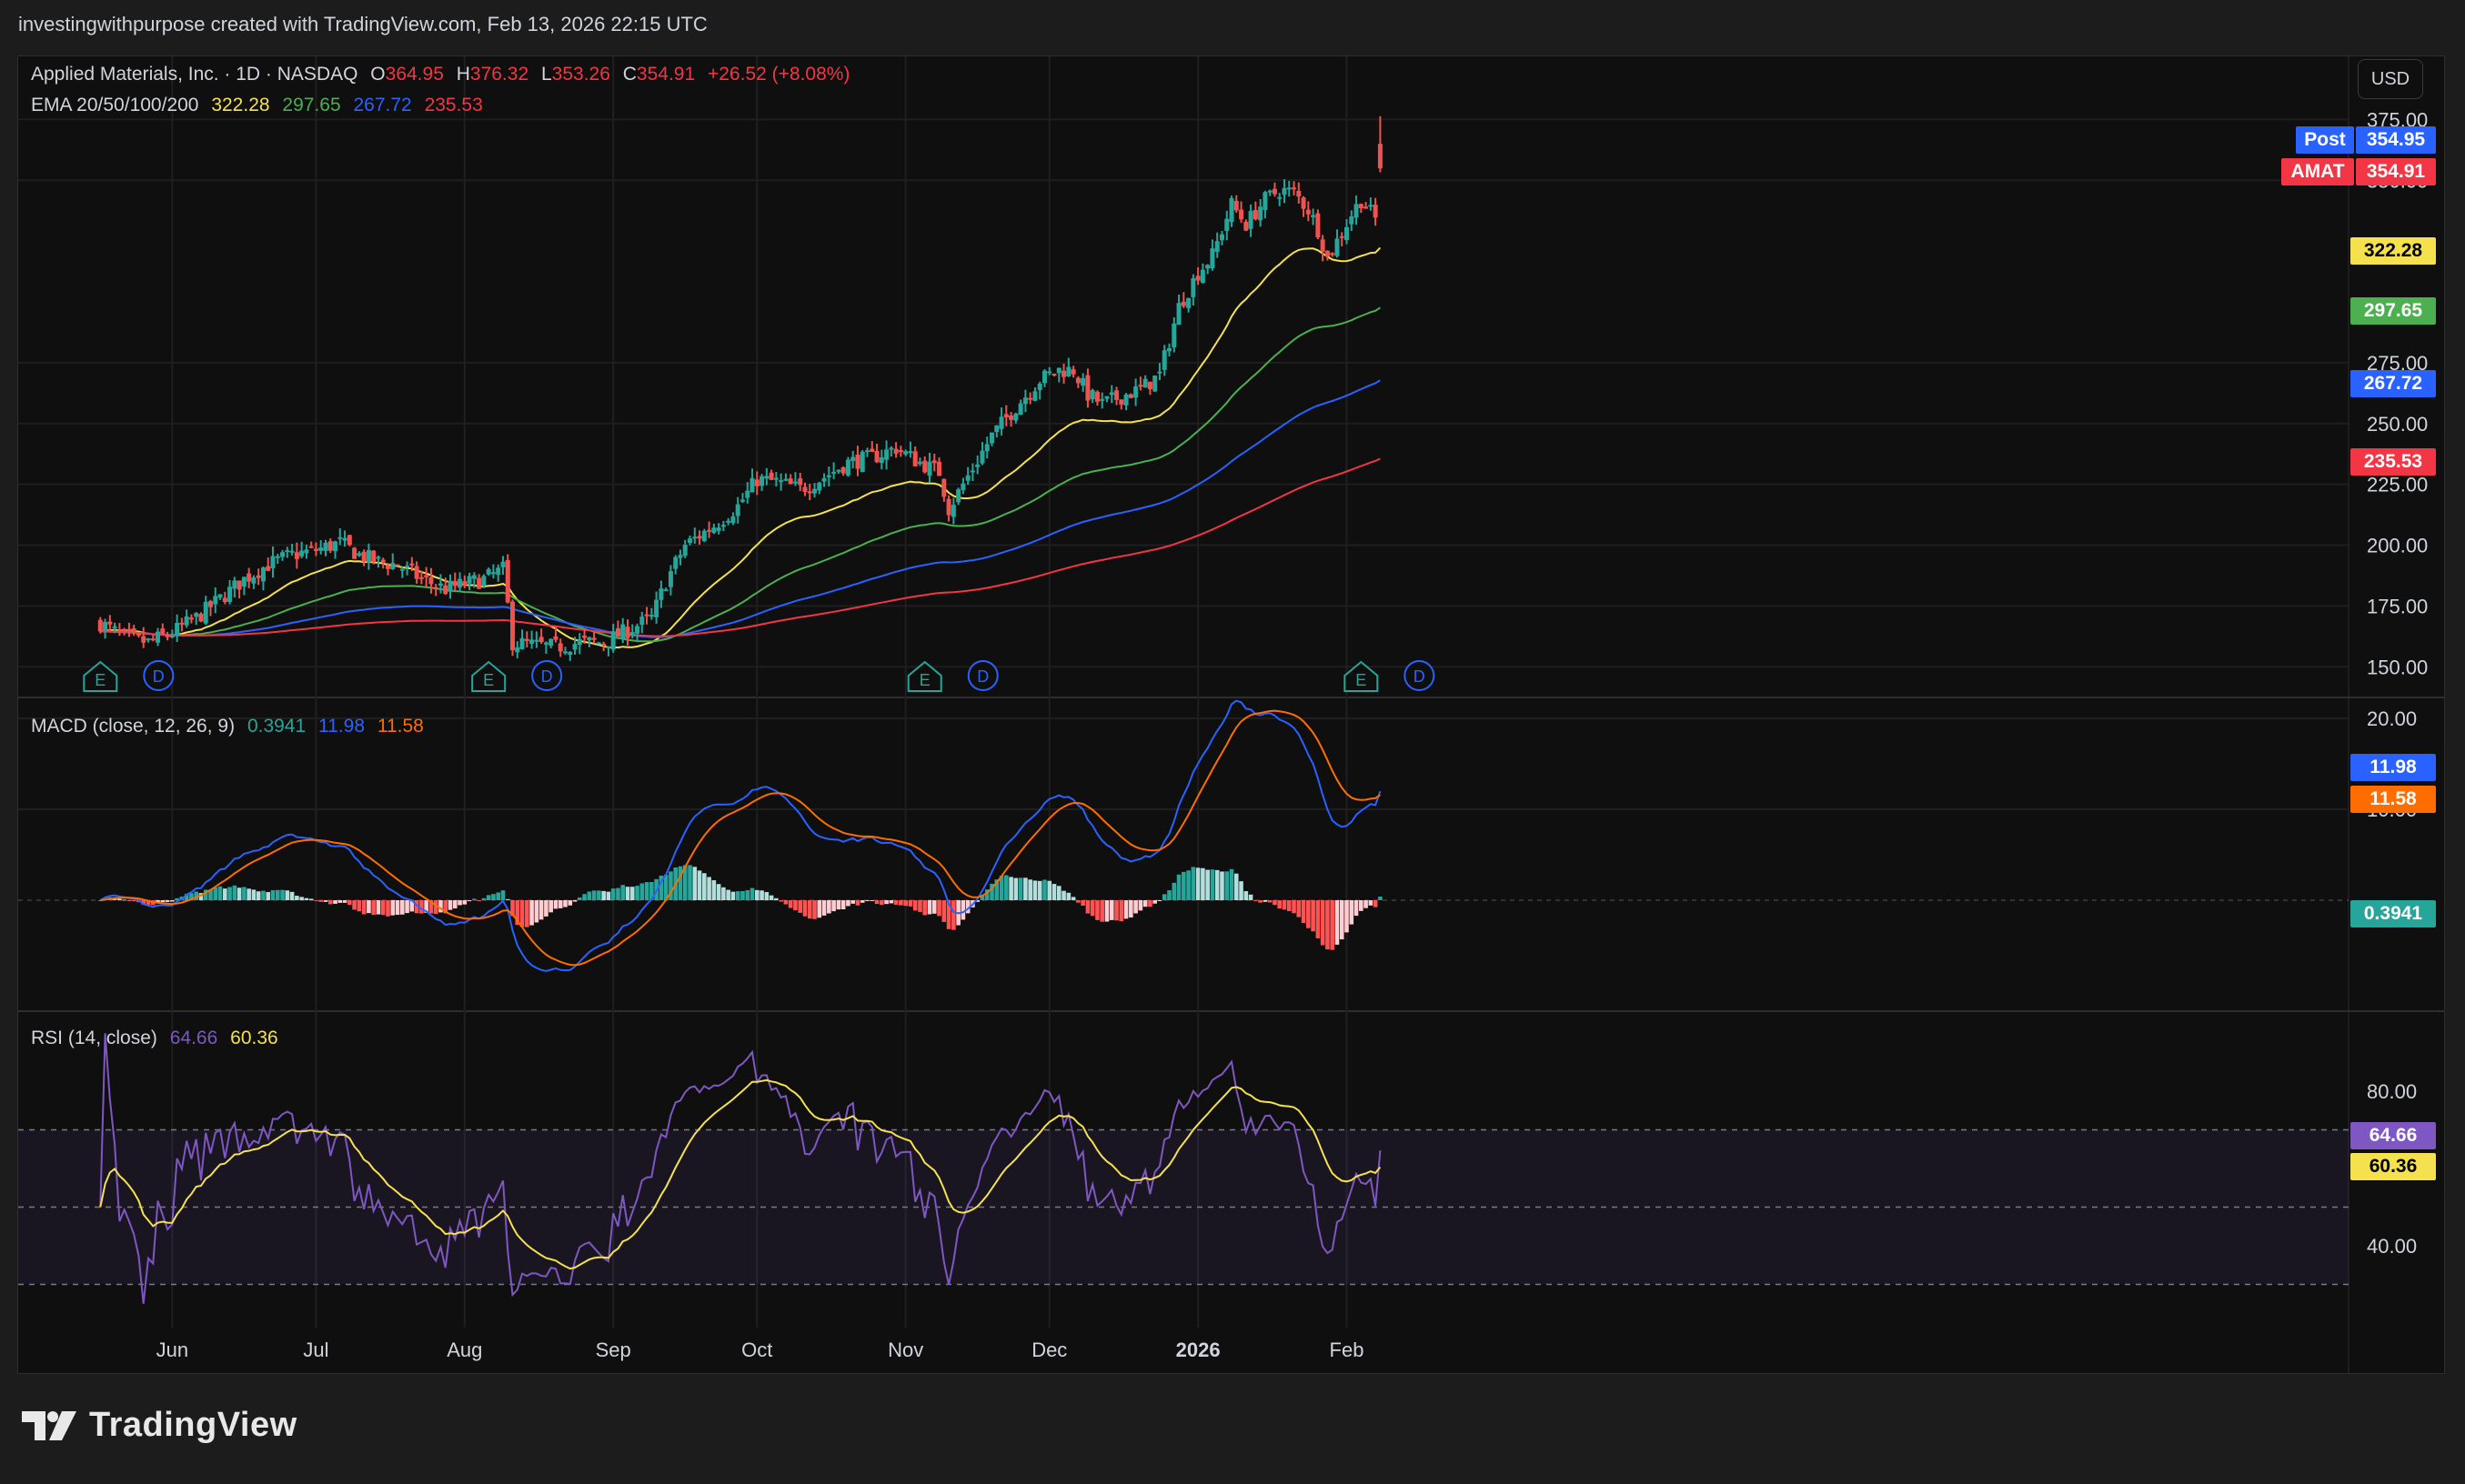 Image resolution: width=2465 pixels, height=1484 pixels. I want to click on earnings-marker-icon, so click(101, 676).